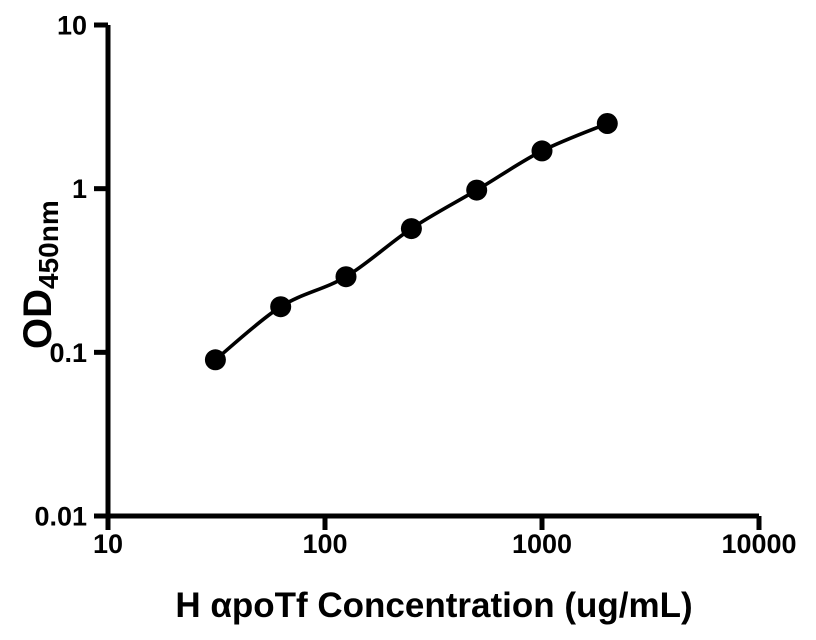 This screenshot has width=816, height=640. Describe the element at coordinates (758, 544) in the screenshot. I see `x-axis-tick-label: 10000` at that location.